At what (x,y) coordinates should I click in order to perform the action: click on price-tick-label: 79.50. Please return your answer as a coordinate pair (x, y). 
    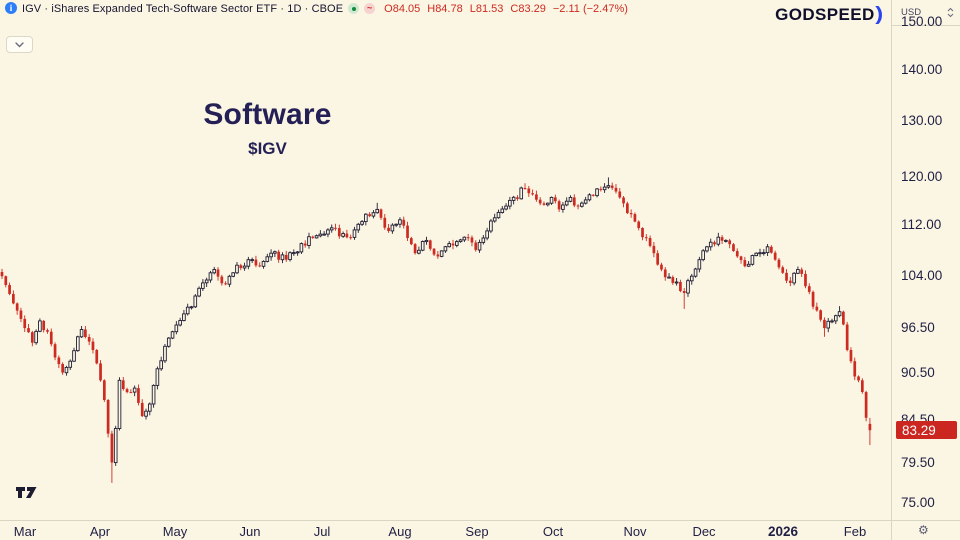
    Looking at the image, I should click on (918, 462).